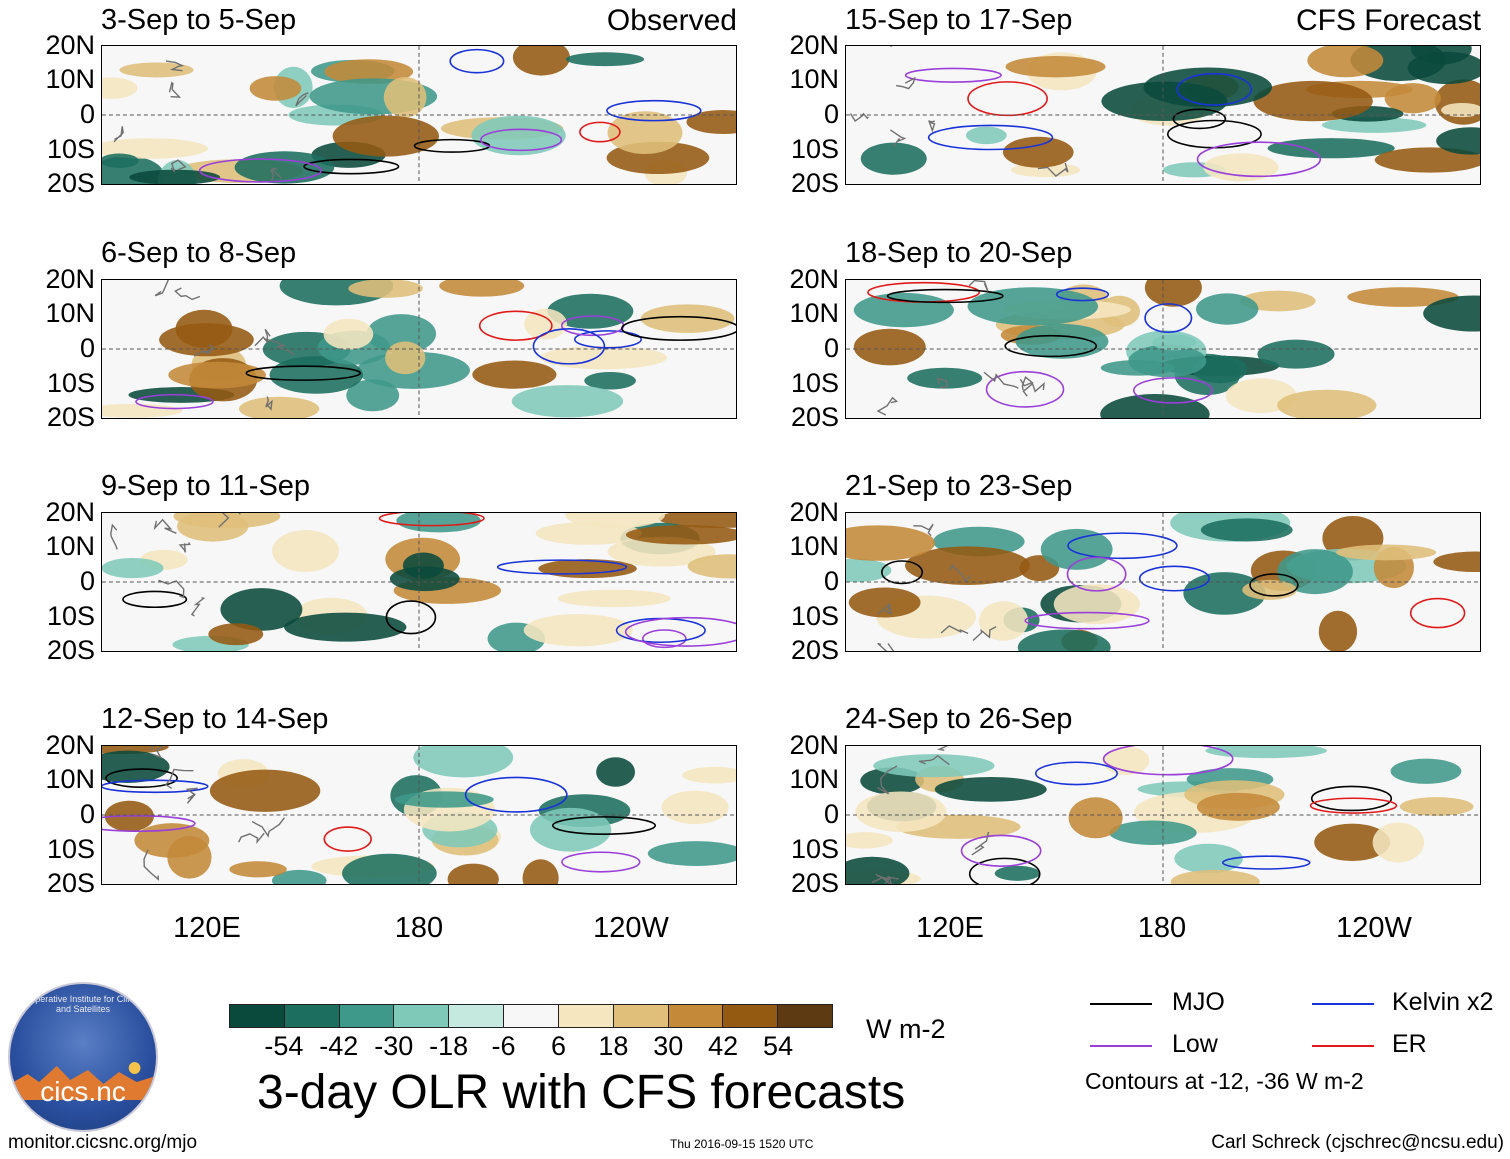 The image size is (1510, 1159). What do you see at coordinates (1198, 1002) in the screenshot?
I see `legend-label-mjo: MJO` at bounding box center [1198, 1002].